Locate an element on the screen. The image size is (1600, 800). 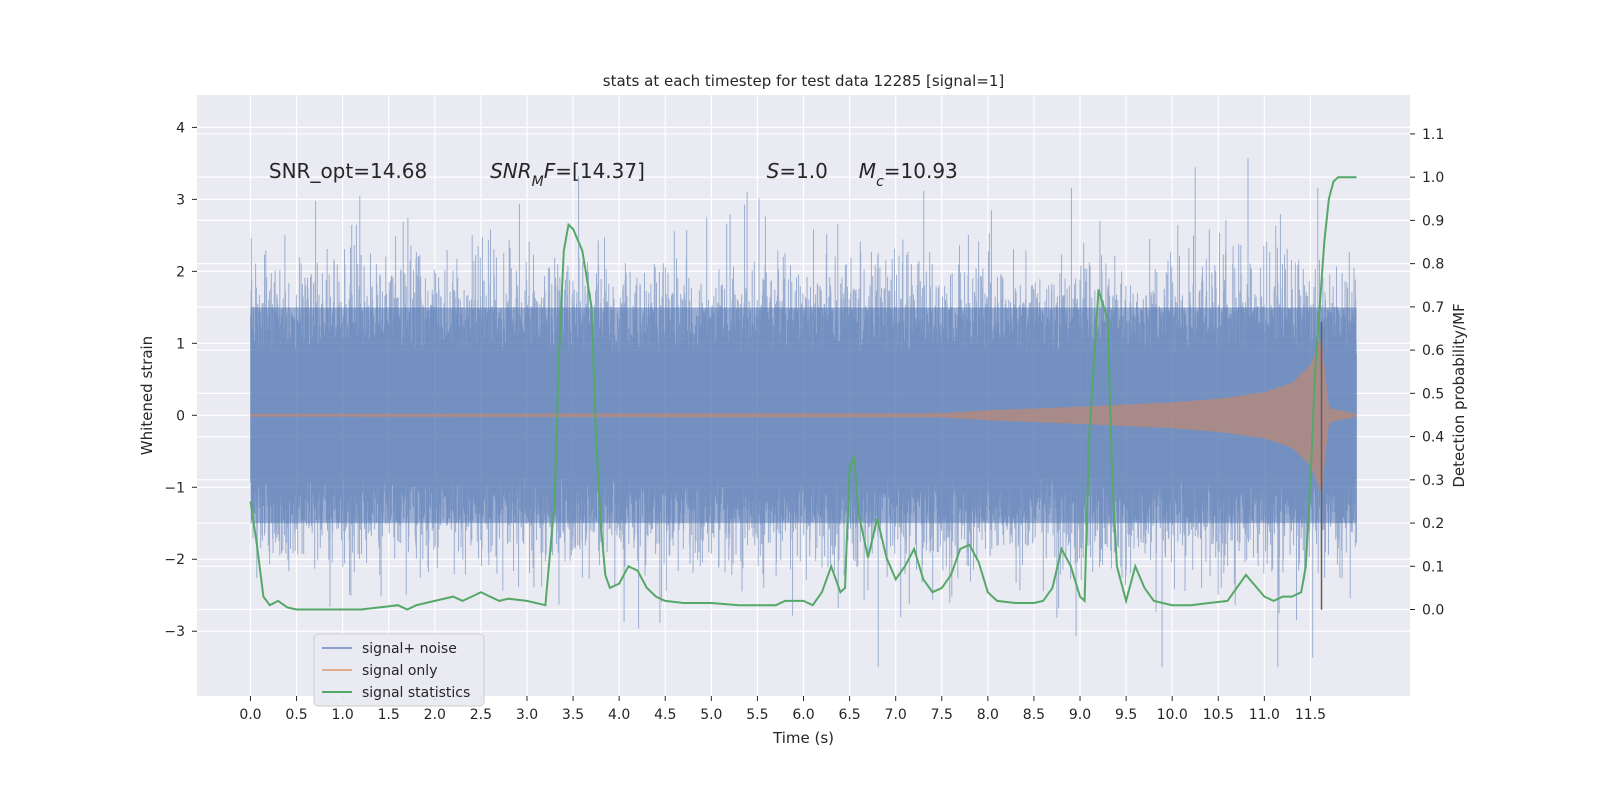
y-axis-right-label: Detection probability/MF is located at coordinates (1459, 395).